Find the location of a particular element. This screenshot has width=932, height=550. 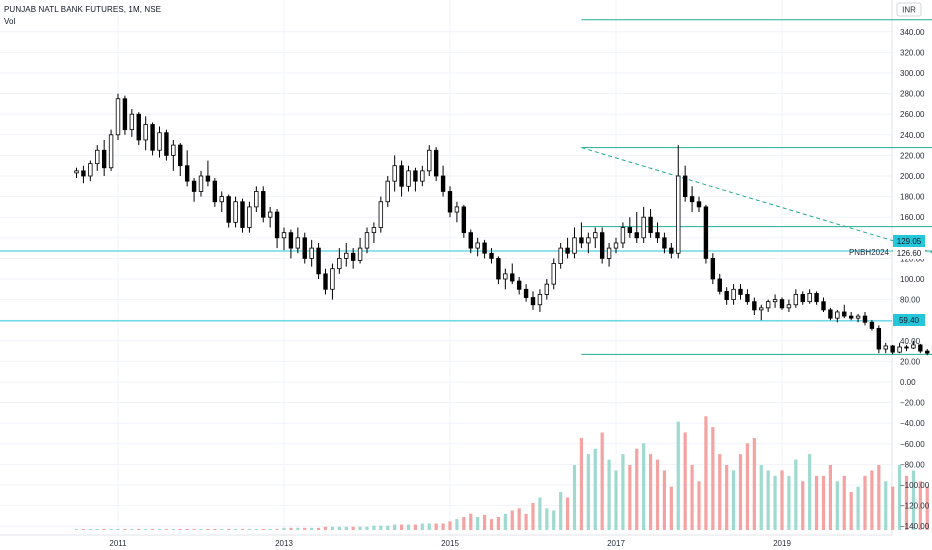

y-tick-label: 80.00 is located at coordinates (910, 300).